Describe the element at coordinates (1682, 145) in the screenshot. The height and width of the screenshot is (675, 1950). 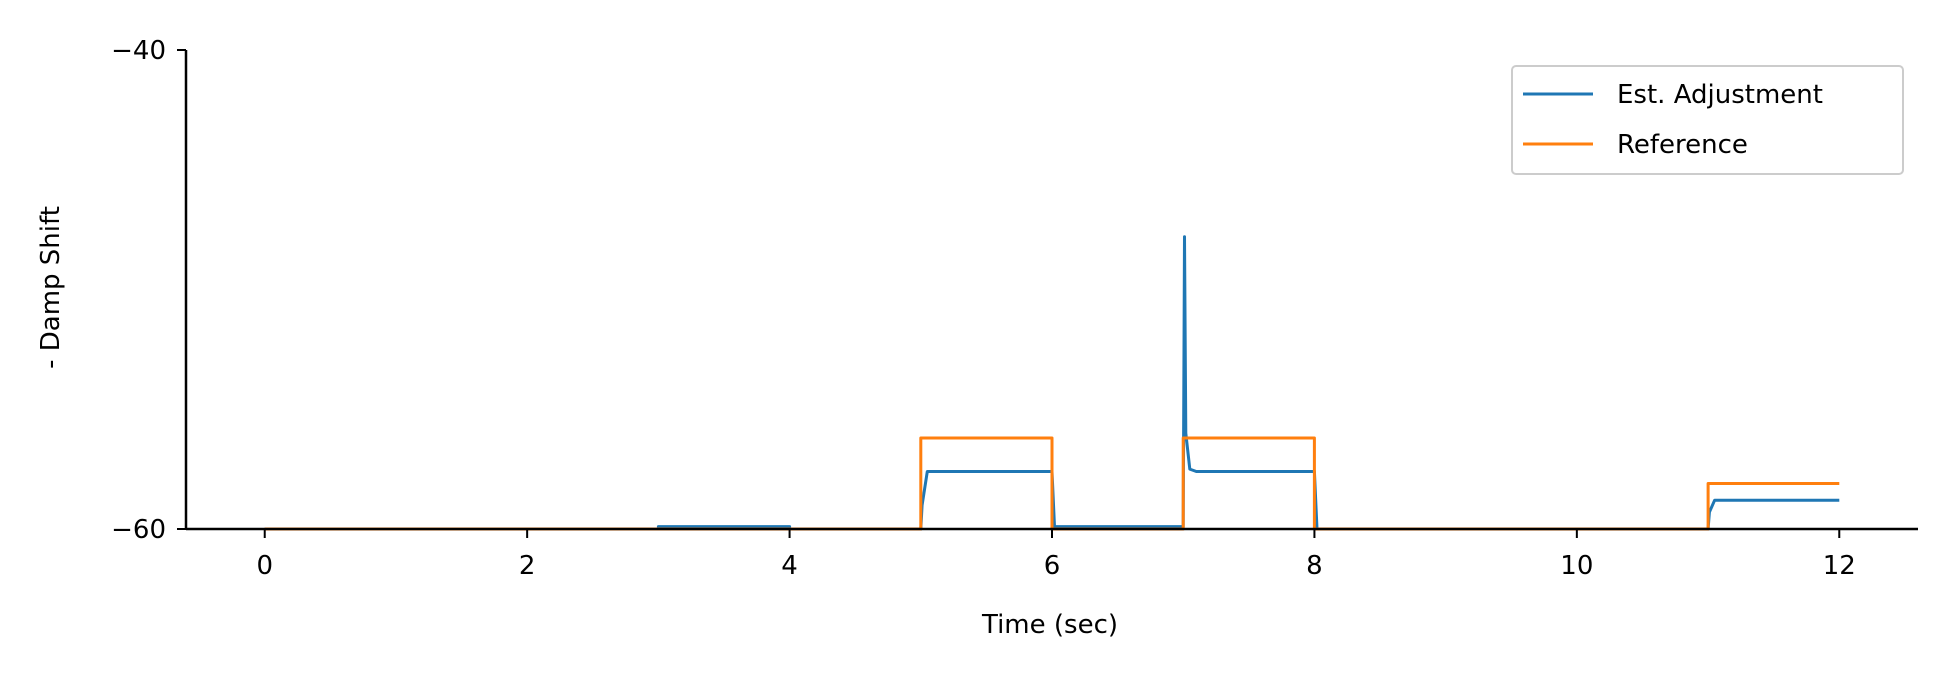
I see `legend-label-reference: Reference` at that location.